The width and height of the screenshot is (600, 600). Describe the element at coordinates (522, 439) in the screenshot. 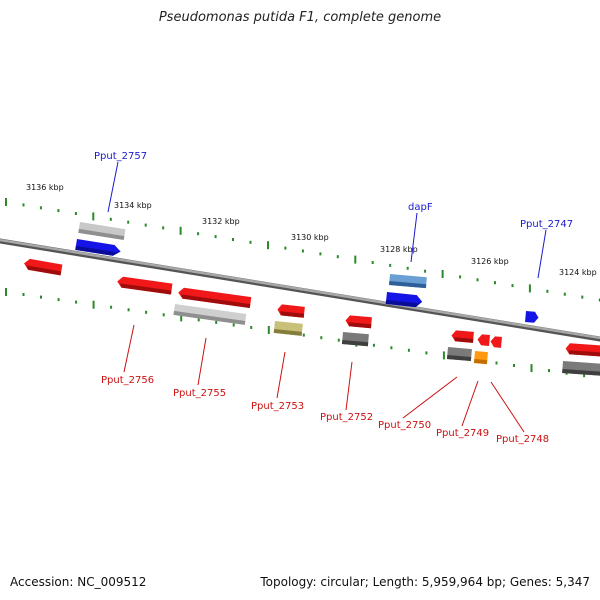

I see `gene-label: Pput_2748` at that location.